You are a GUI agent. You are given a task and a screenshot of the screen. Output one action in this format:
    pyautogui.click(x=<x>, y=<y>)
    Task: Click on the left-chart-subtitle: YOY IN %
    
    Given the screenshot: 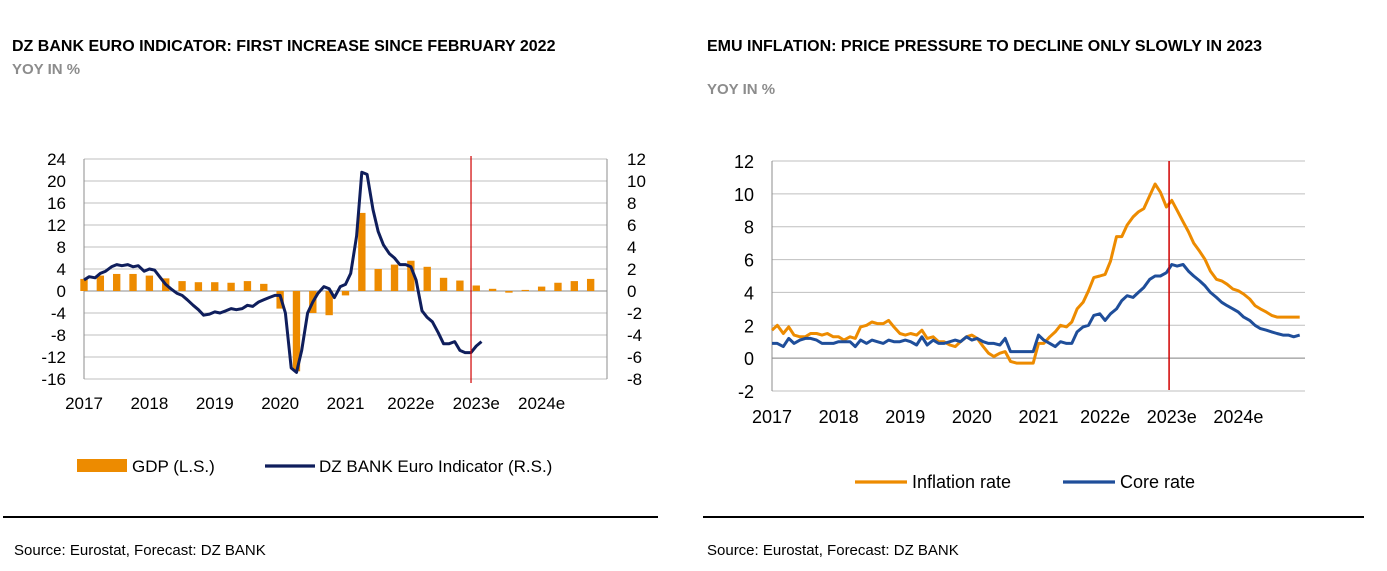 What is the action you would take?
    pyautogui.click(x=46, y=69)
    